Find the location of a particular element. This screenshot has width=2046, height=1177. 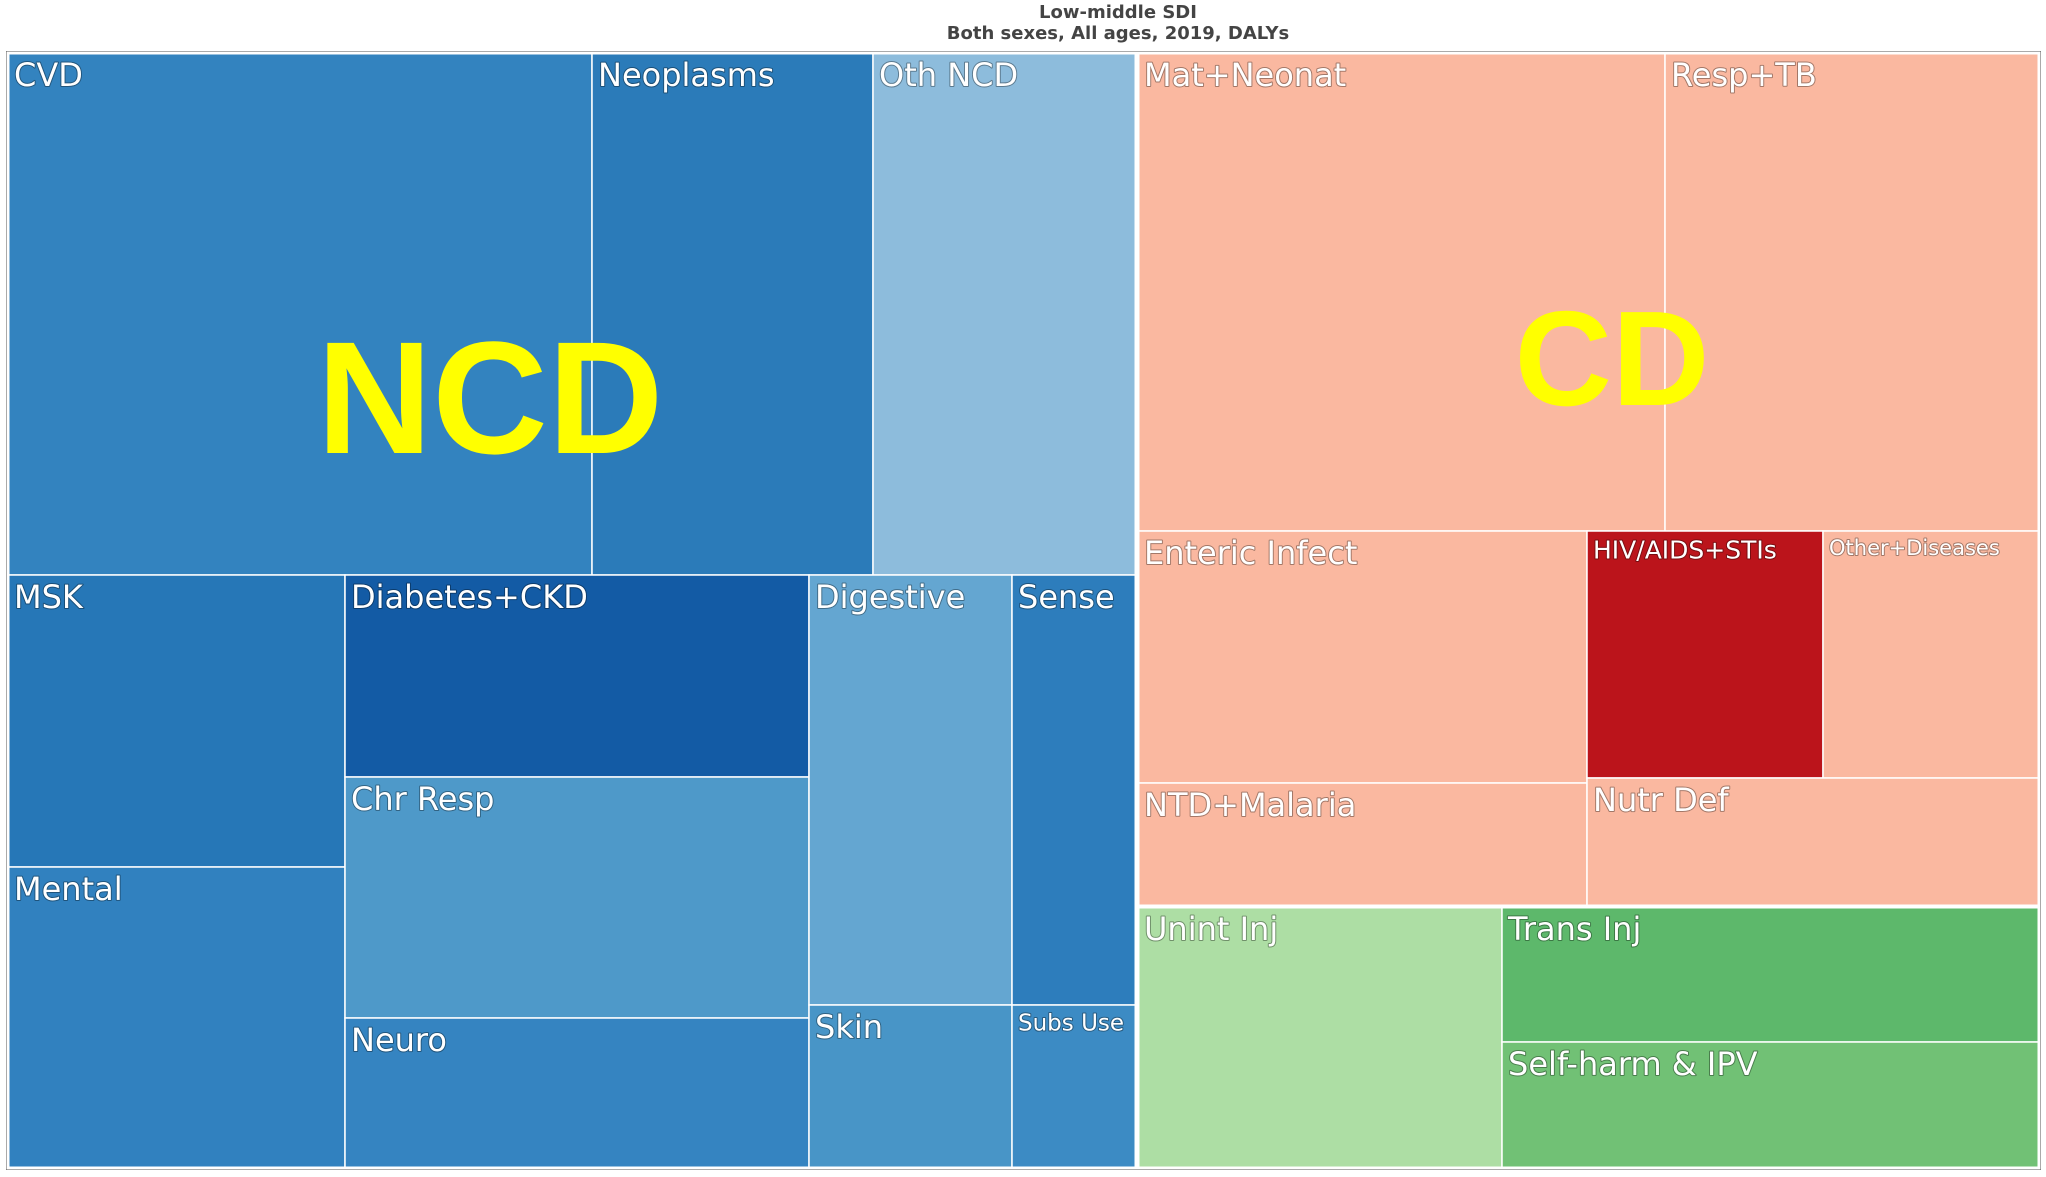

treemap-label-subs-use: Subs Use is located at coordinates (1071, 1024).